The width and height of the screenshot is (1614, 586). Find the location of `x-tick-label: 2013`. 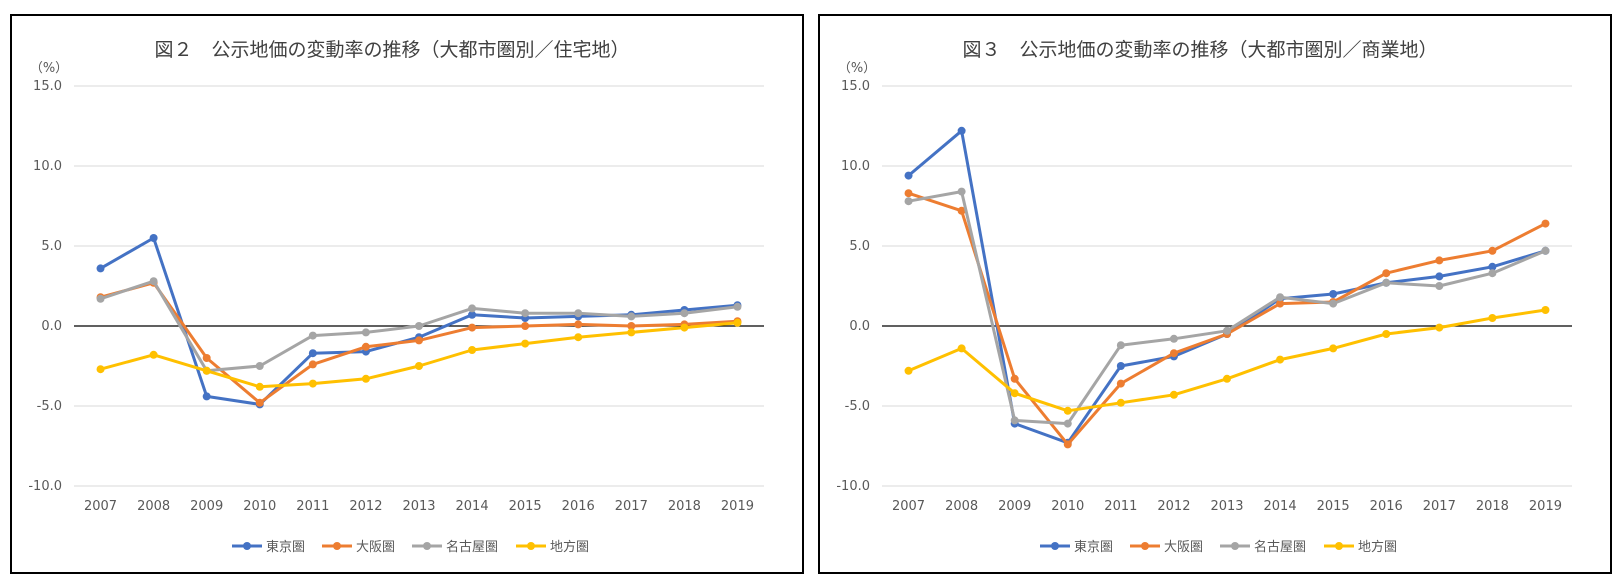

x-tick-label: 2013 is located at coordinates (1226, 506).